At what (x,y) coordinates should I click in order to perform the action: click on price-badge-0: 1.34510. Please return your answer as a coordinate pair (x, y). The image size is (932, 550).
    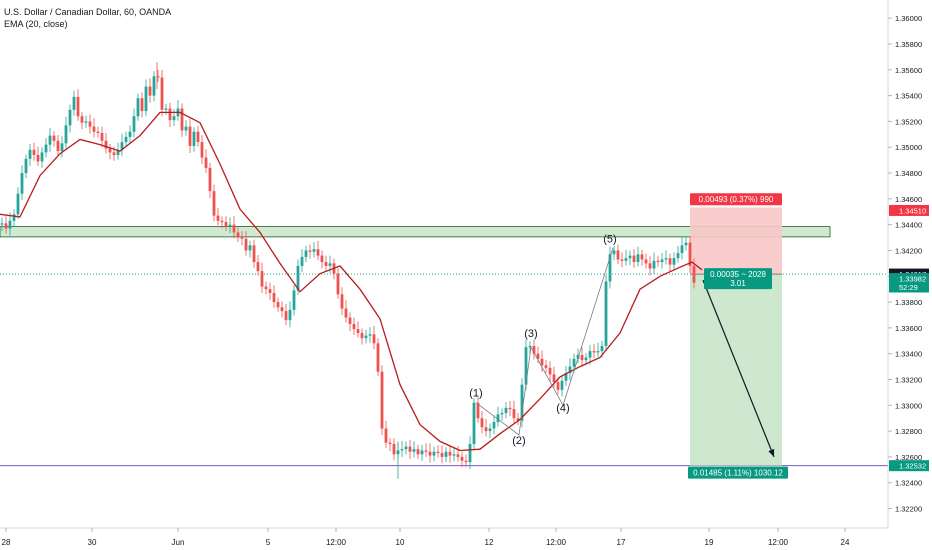
    Looking at the image, I should click on (912, 210).